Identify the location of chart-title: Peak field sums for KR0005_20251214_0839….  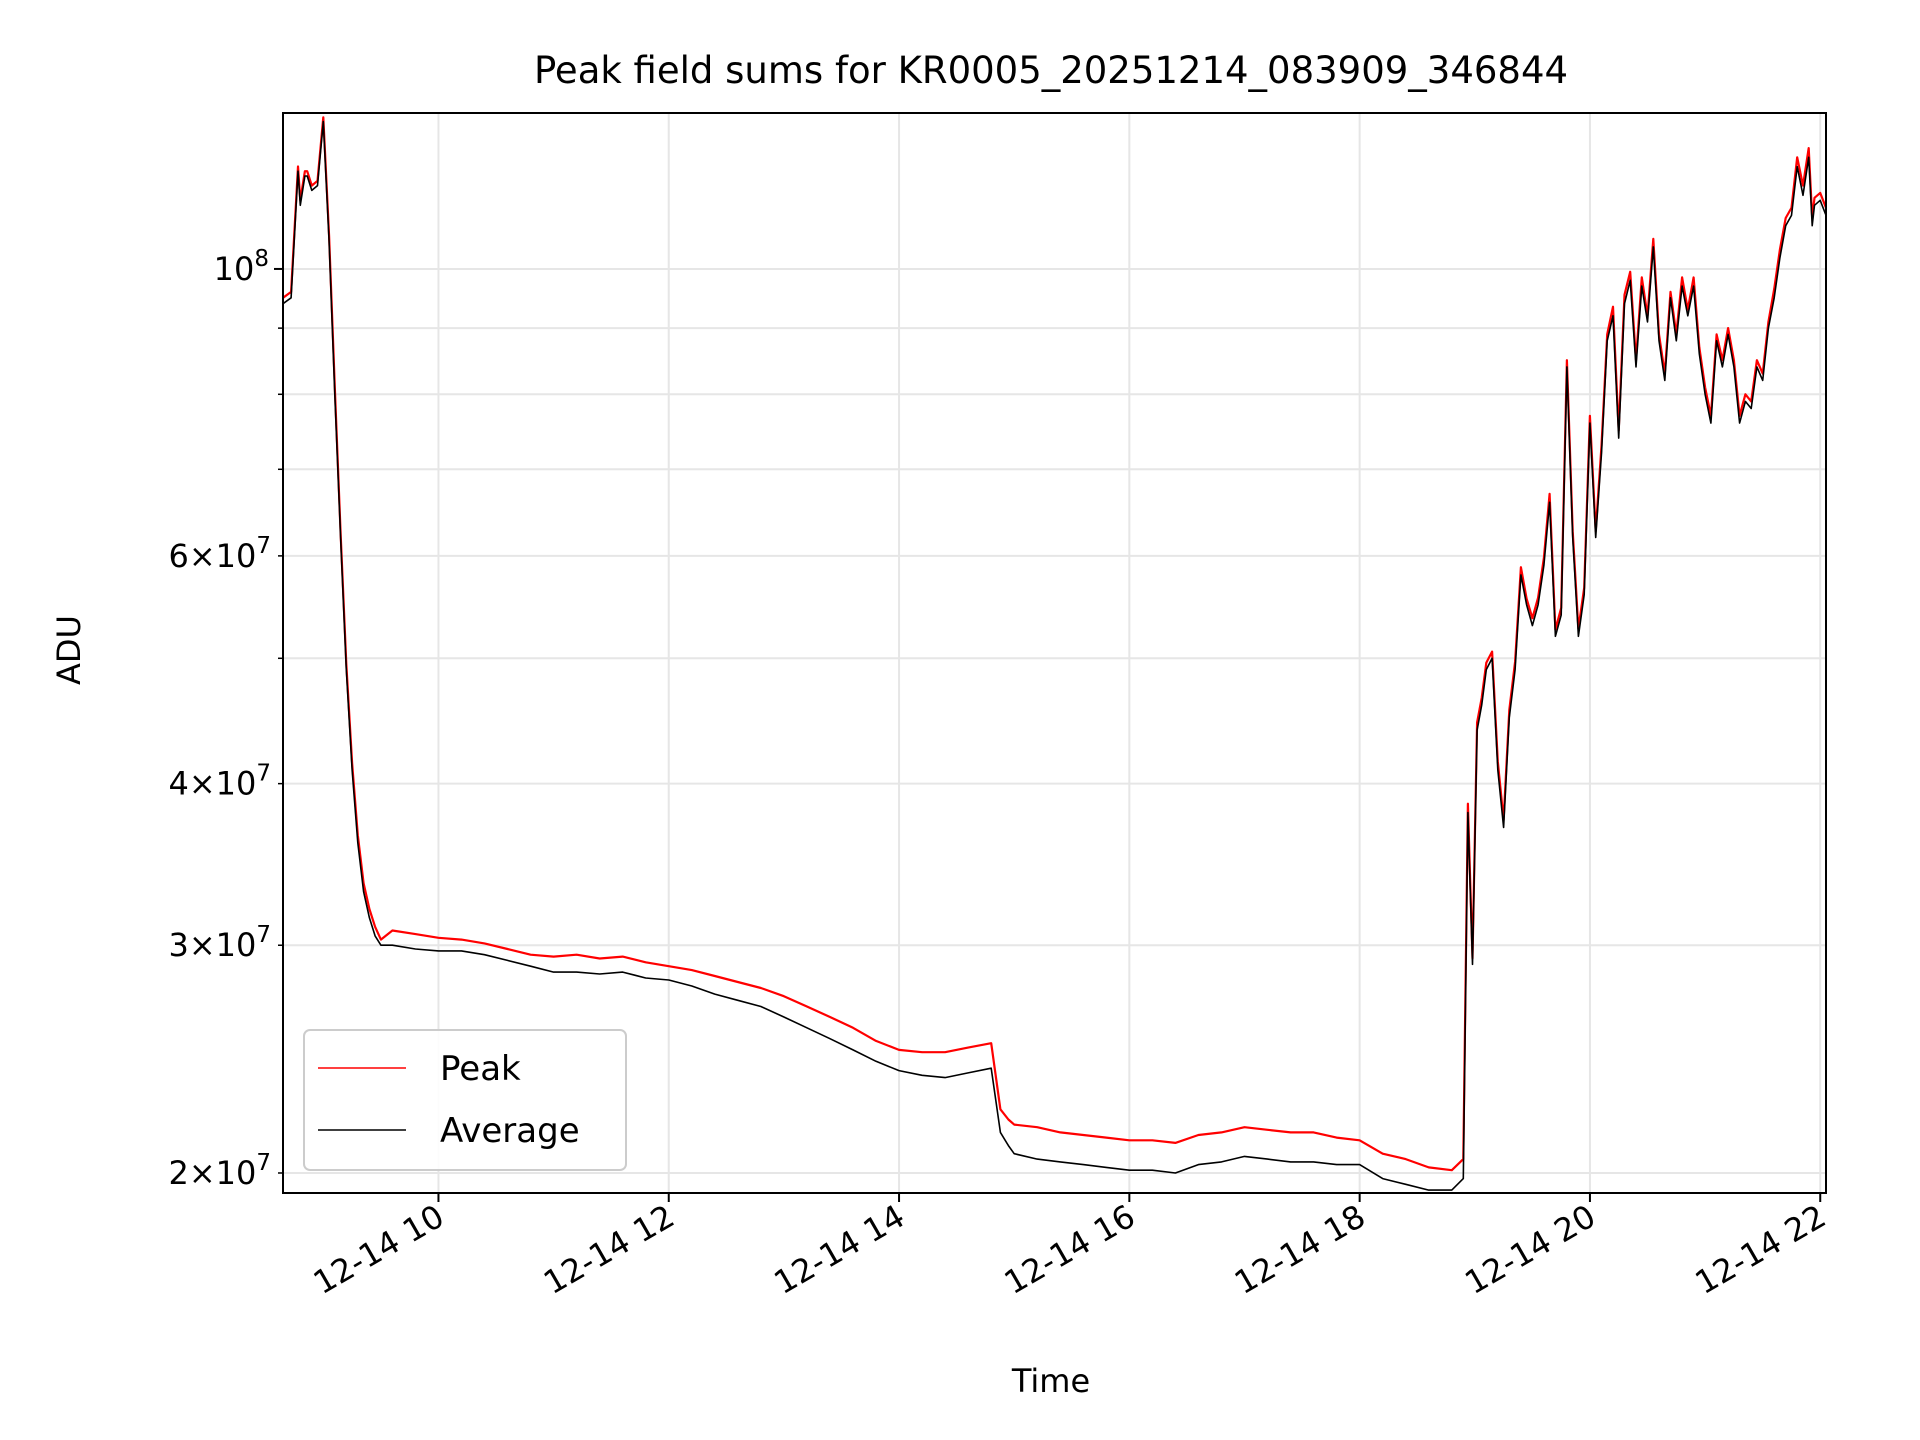
(1051, 70).